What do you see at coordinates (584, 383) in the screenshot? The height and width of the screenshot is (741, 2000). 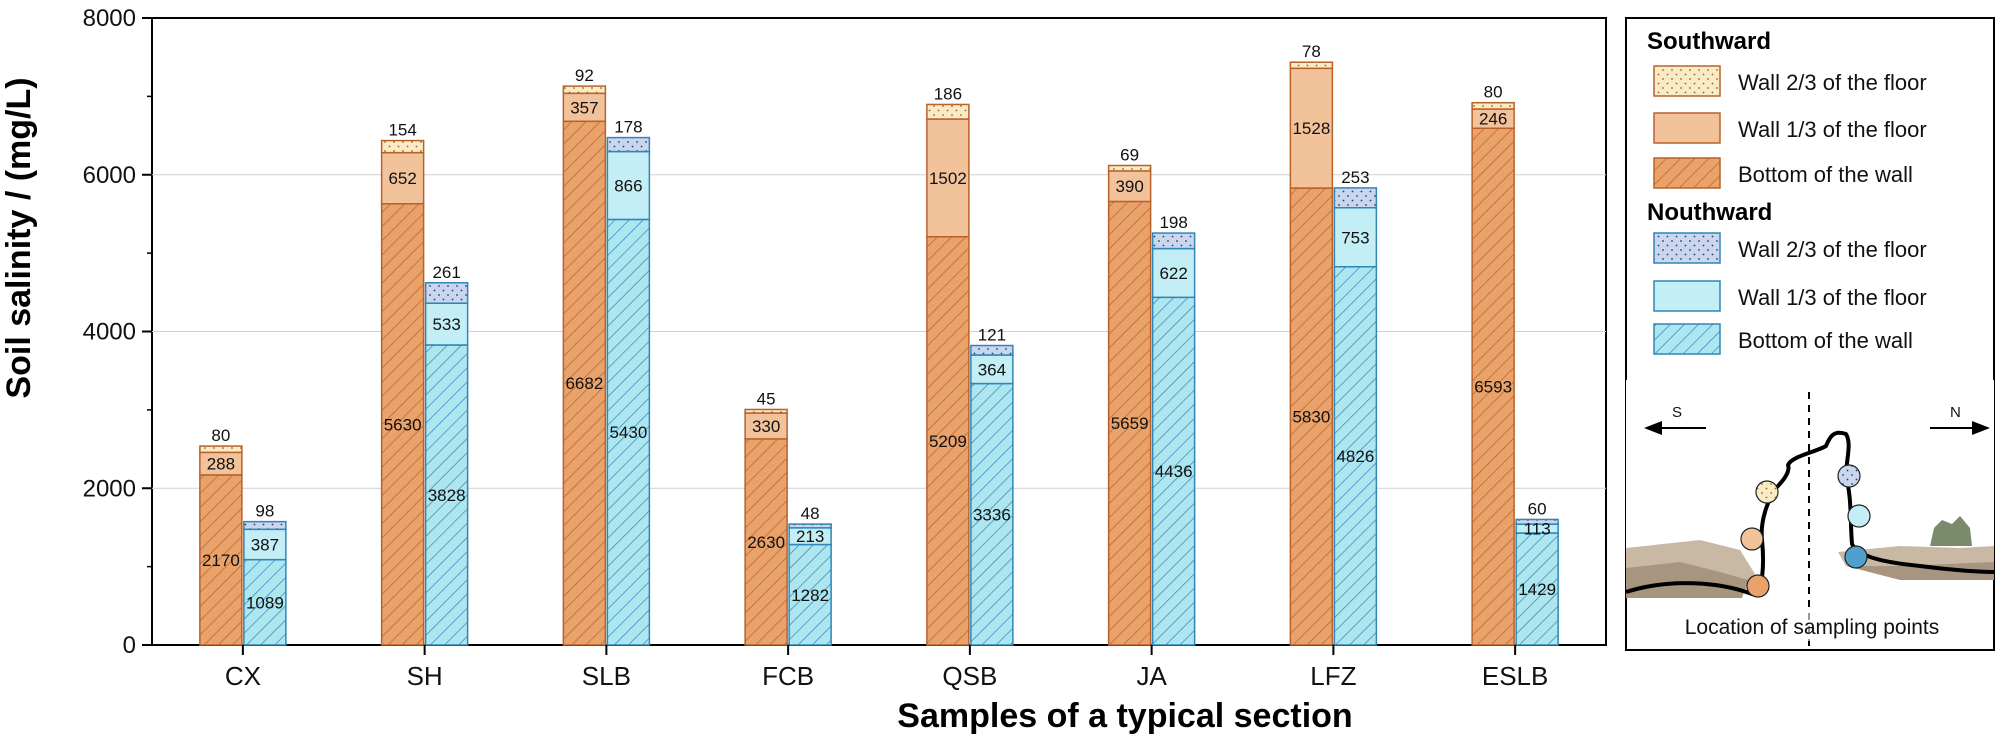 I see `label-south-bottom-slb: 6682` at bounding box center [584, 383].